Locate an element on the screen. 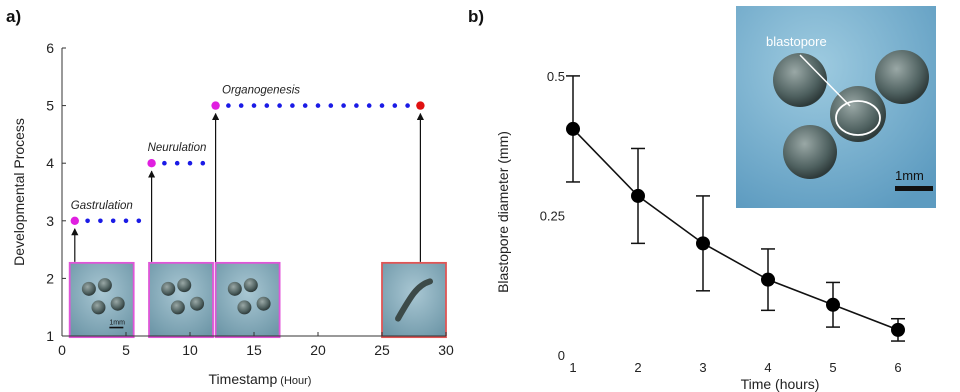 The image size is (960, 392). stage-arrows is located at coordinates (247, 187).